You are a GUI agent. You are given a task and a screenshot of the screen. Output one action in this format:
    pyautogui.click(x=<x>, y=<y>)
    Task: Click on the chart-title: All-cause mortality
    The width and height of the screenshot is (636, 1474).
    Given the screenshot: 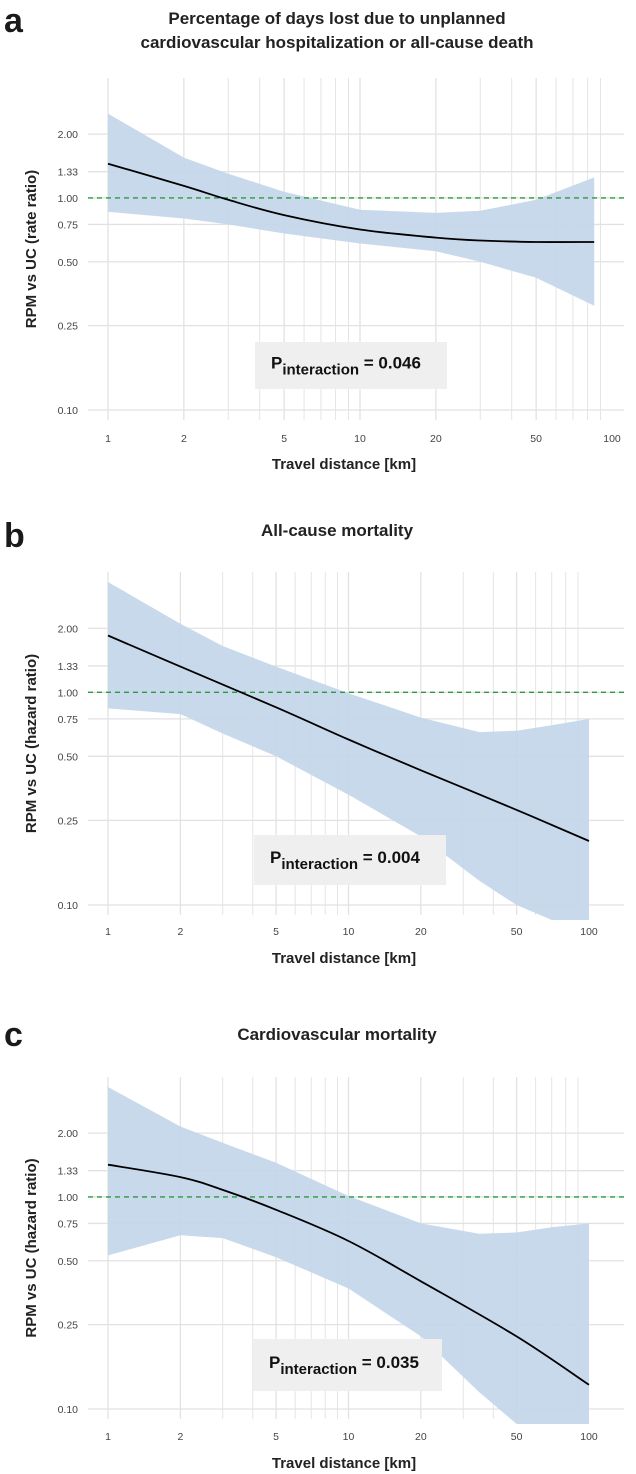 What is the action you would take?
    pyautogui.click(x=337, y=530)
    